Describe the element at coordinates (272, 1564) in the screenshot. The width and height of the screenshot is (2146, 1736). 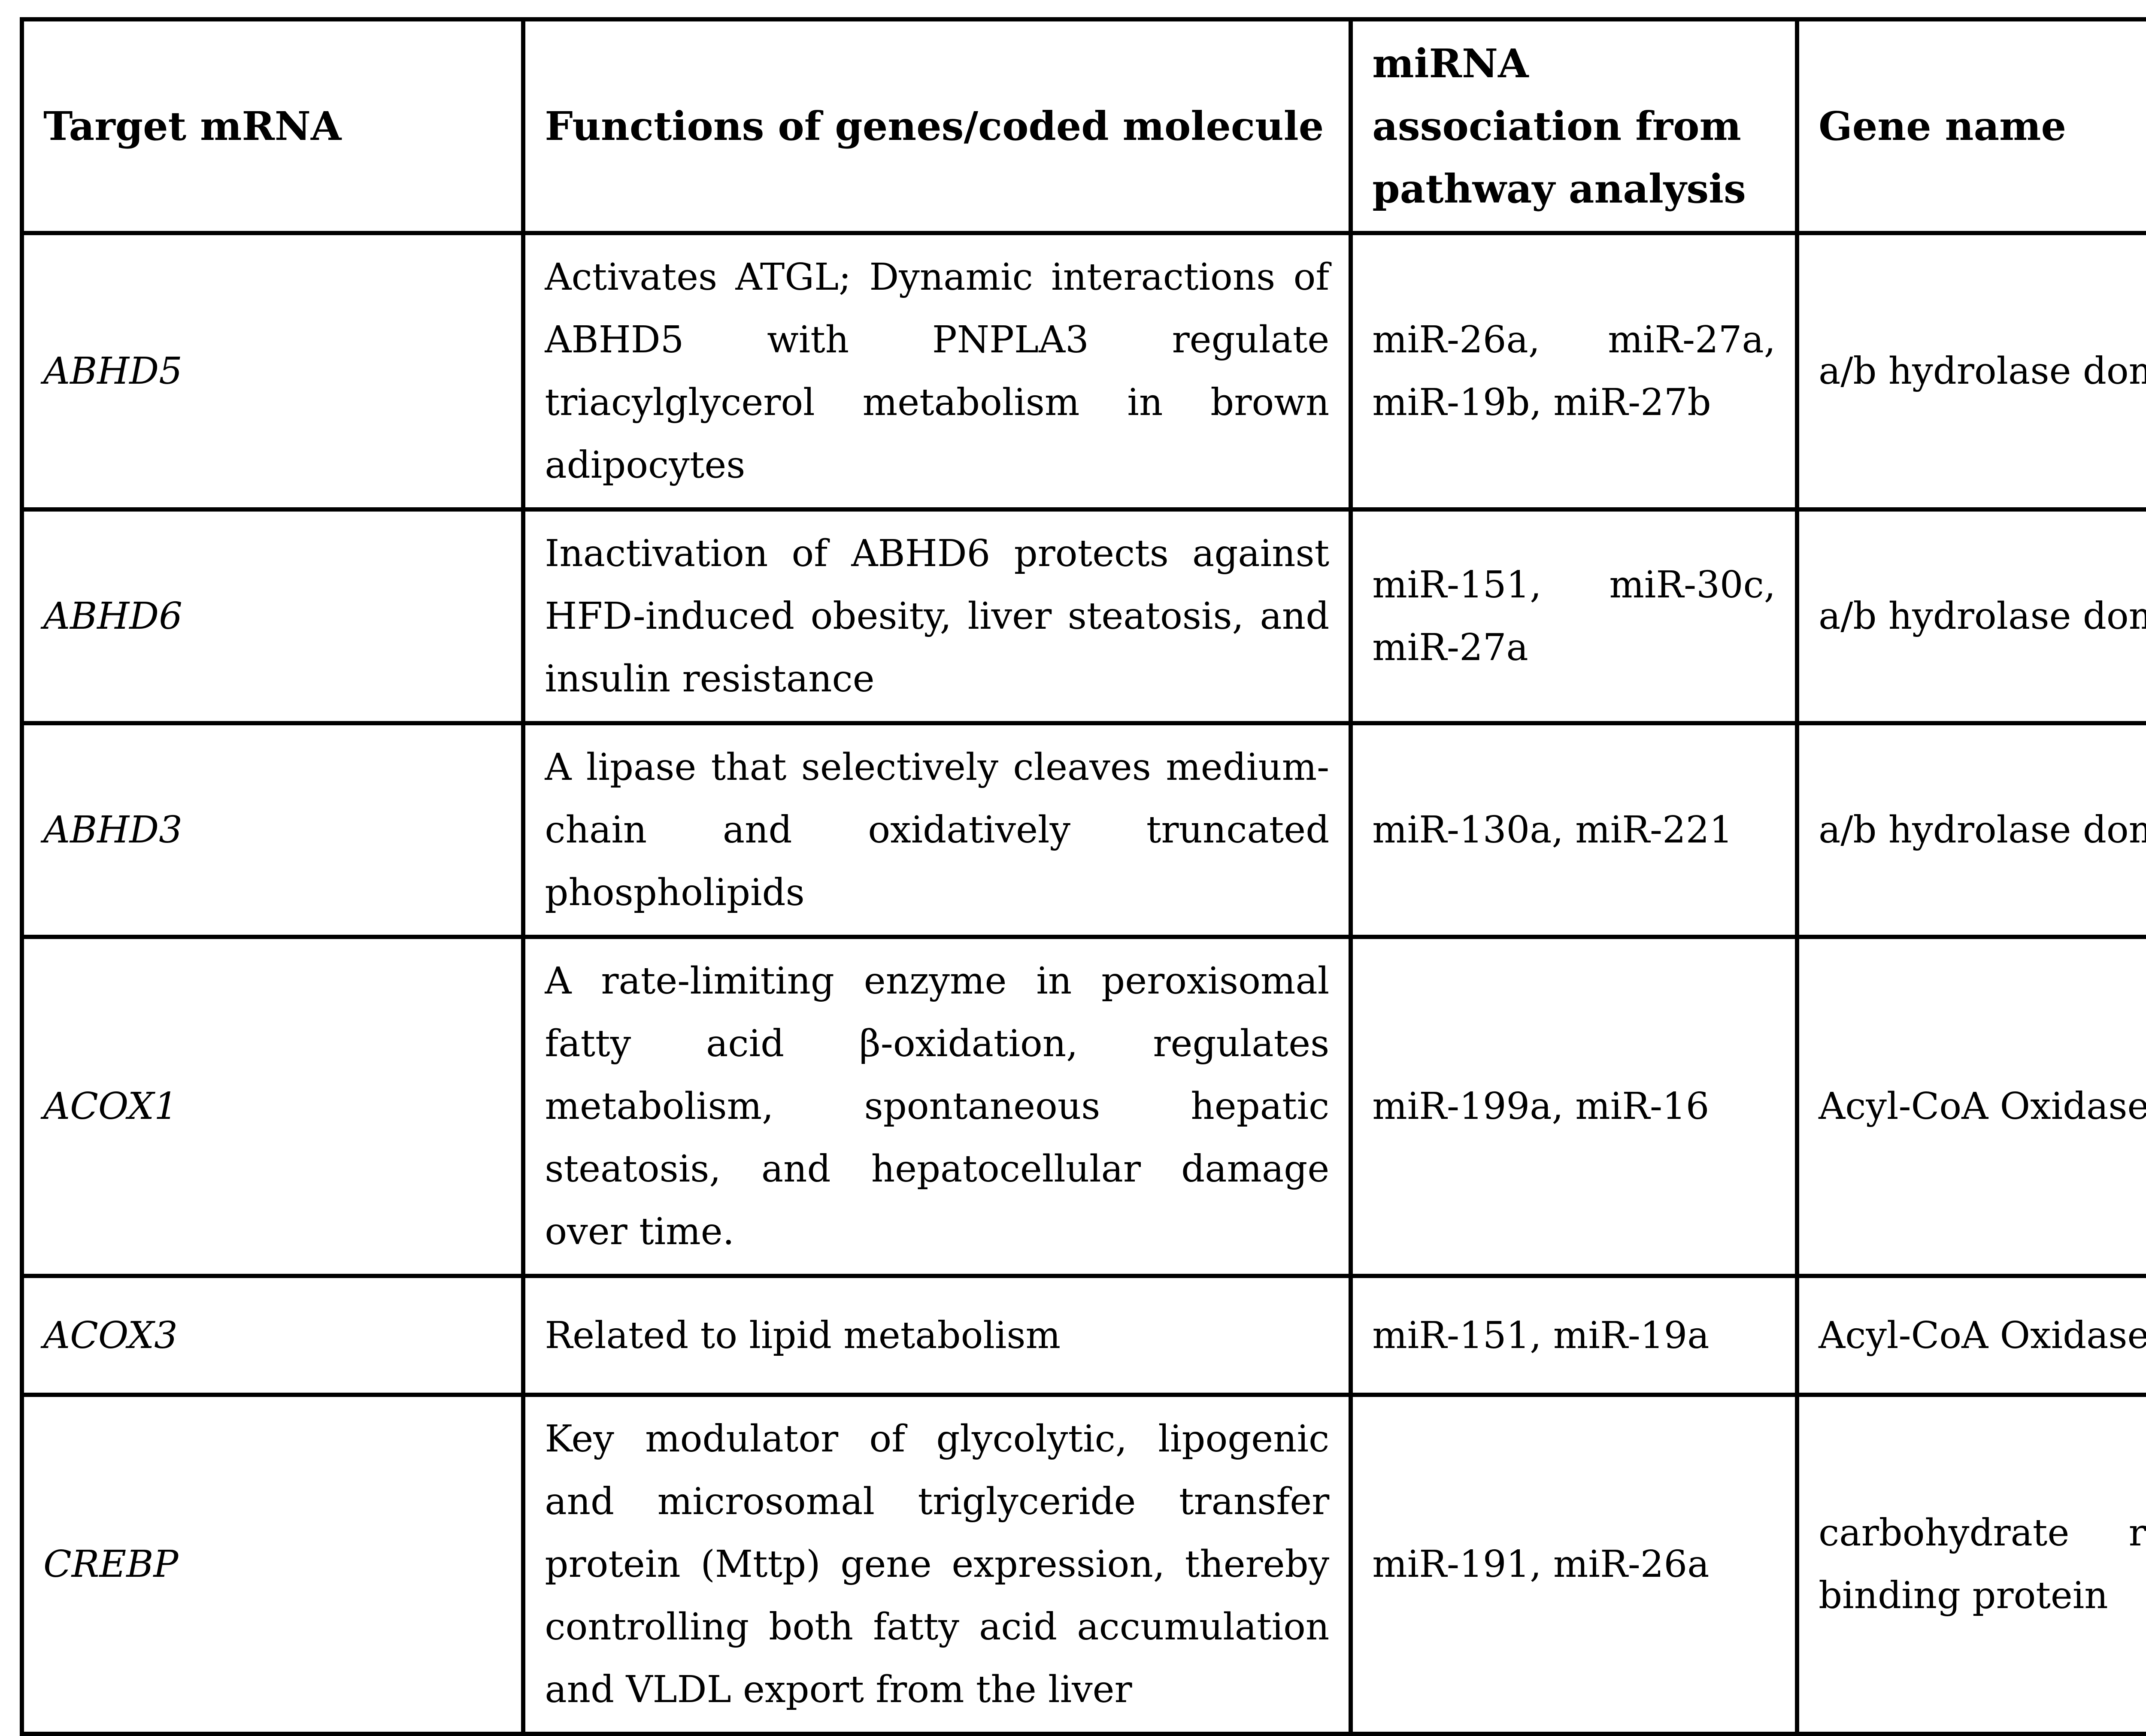
I see `target-mrna-cell: CREBP` at that location.